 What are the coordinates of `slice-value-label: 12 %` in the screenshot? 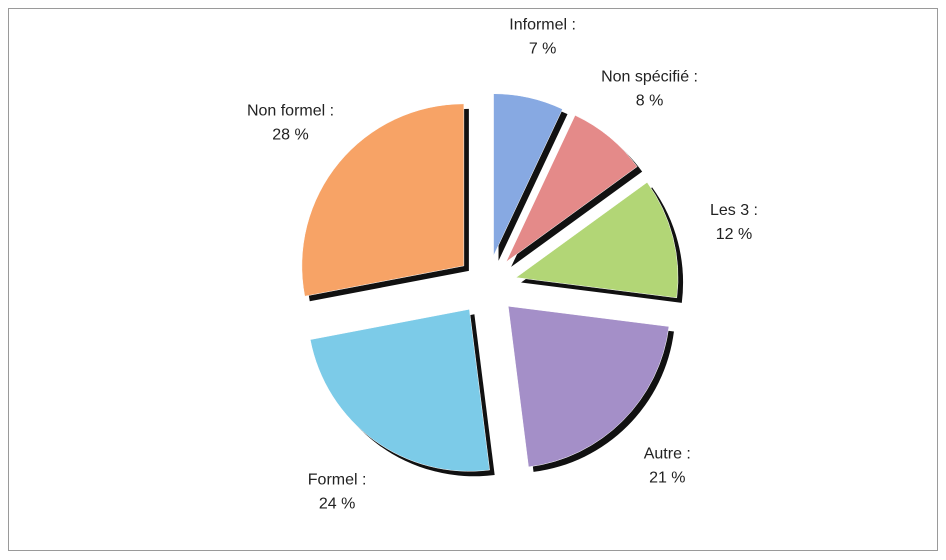 It's located at (734, 234).